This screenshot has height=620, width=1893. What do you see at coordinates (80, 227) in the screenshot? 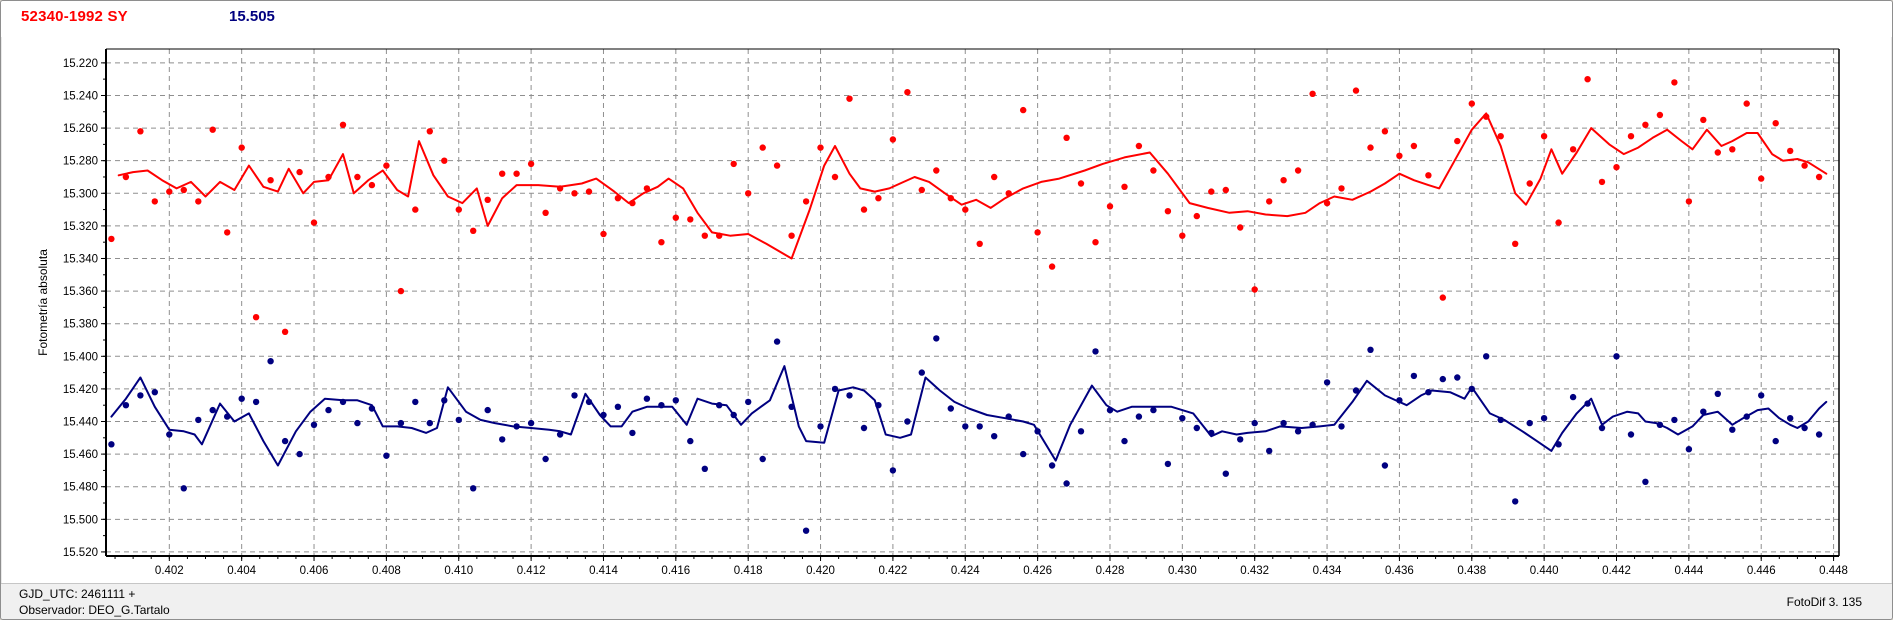
I see `svg-text: 15.320` at bounding box center [80, 227].